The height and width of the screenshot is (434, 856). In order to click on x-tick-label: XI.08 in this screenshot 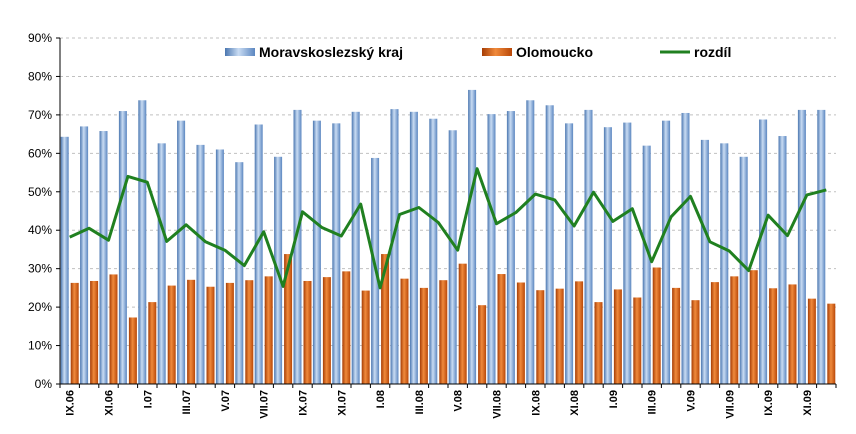, I will do `click(575, 403)`.